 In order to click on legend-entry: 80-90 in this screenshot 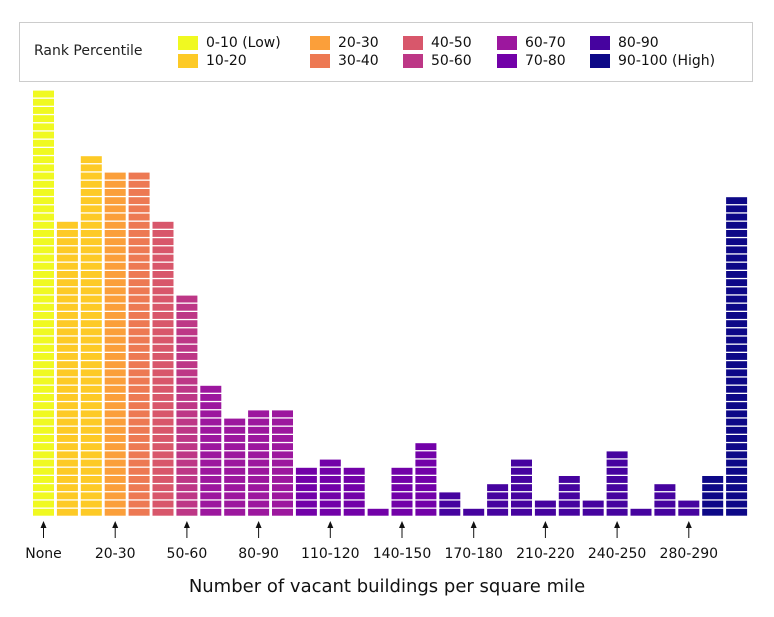, I will do `click(624, 43)`.